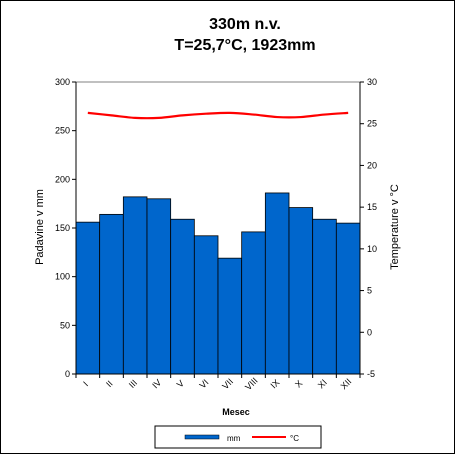 The width and height of the screenshot is (455, 454). I want to click on left-tick-label: 50, so click(65, 325).